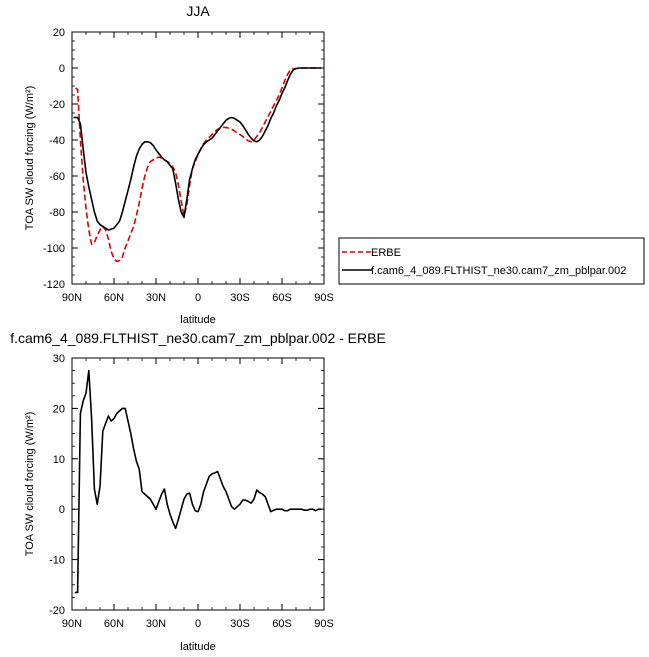  Describe the element at coordinates (57, 213) in the screenshot. I see `y-tick-label: -80` at that location.